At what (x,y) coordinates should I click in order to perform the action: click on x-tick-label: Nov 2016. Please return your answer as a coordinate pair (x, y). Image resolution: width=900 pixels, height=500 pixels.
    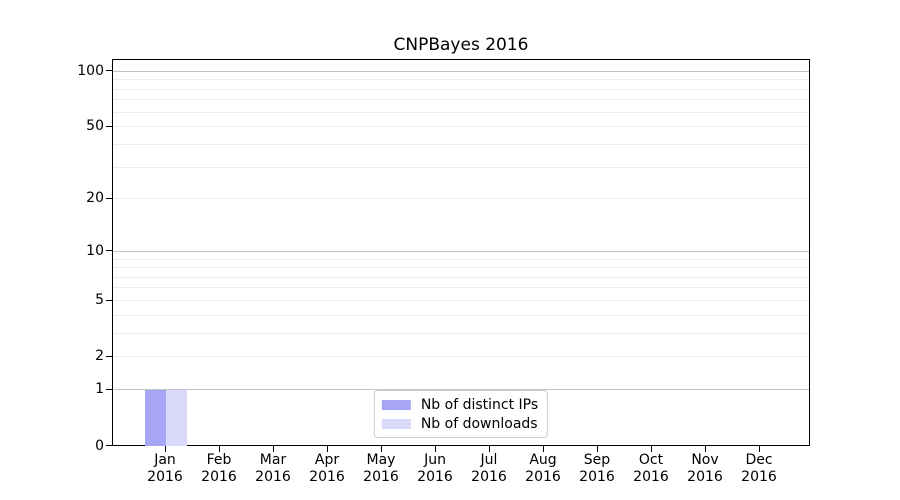
    Looking at the image, I should click on (705, 469).